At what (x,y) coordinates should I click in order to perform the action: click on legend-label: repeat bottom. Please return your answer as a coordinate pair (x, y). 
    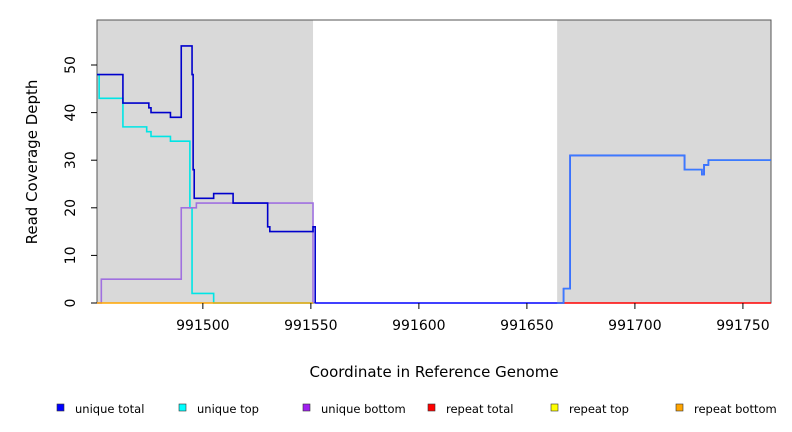
    Looking at the image, I should click on (735, 409).